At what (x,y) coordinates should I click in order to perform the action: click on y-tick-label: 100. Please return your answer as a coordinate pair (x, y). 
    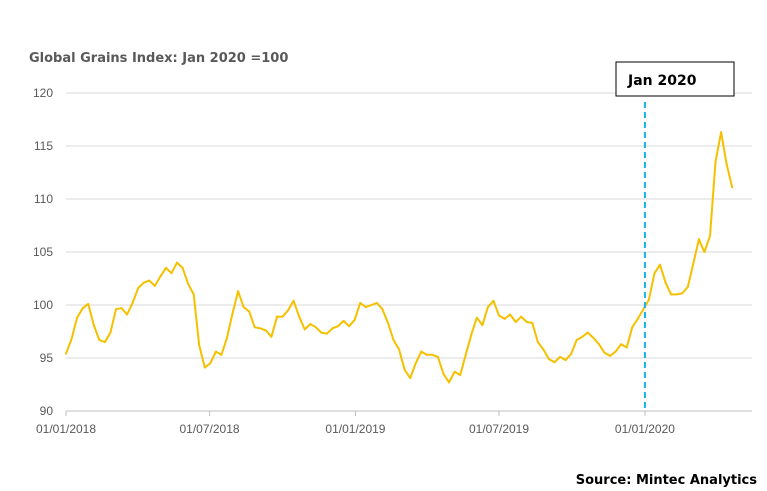
    Looking at the image, I should click on (43, 305).